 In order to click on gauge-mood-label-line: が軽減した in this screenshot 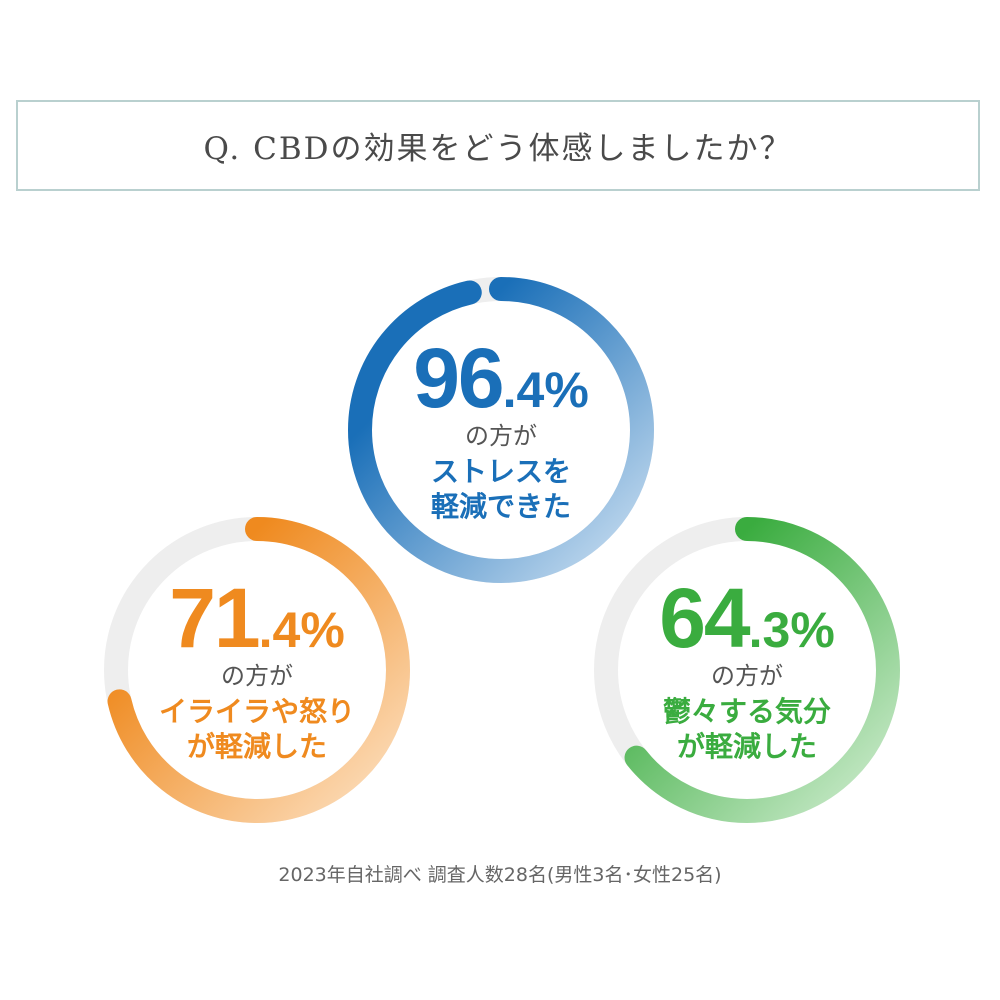, I will do `click(746, 747)`.